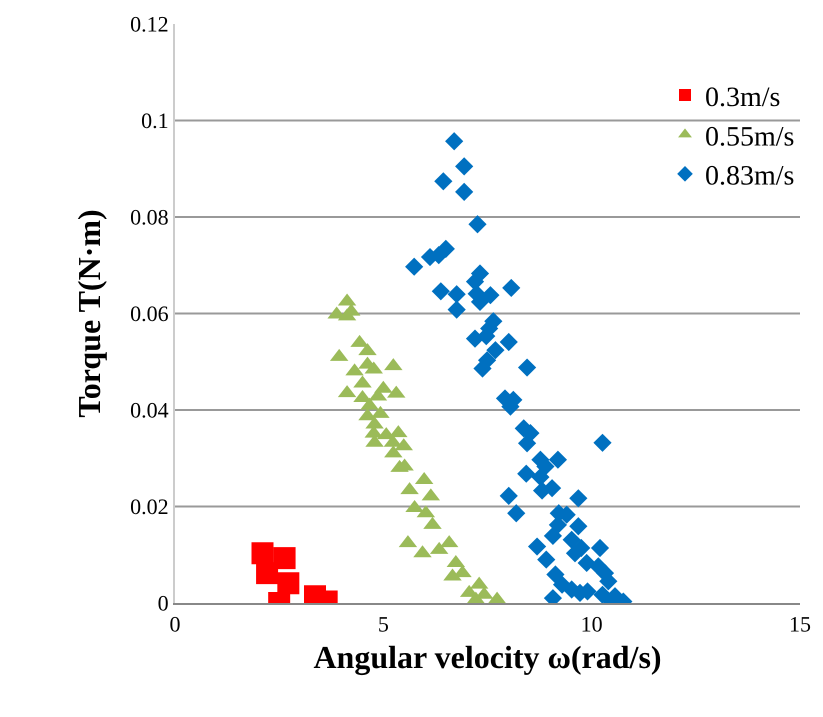  What do you see at coordinates (749, 136) in the screenshot?
I see `legend-label: 0.55m/s` at bounding box center [749, 136].